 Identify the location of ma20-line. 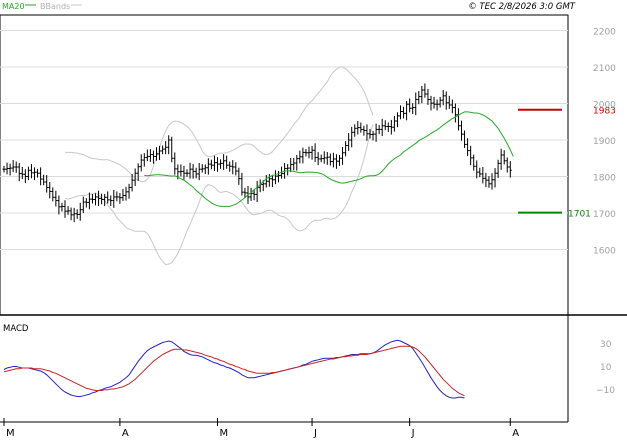
(329, 159).